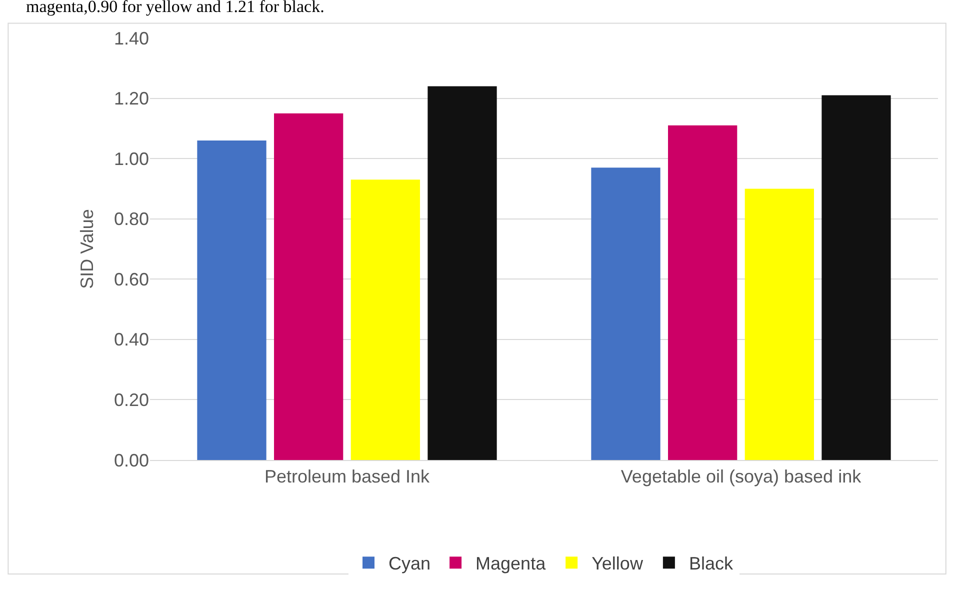  I want to click on x-tick-label: Vegetable oil (soya) based ink, so click(741, 476).